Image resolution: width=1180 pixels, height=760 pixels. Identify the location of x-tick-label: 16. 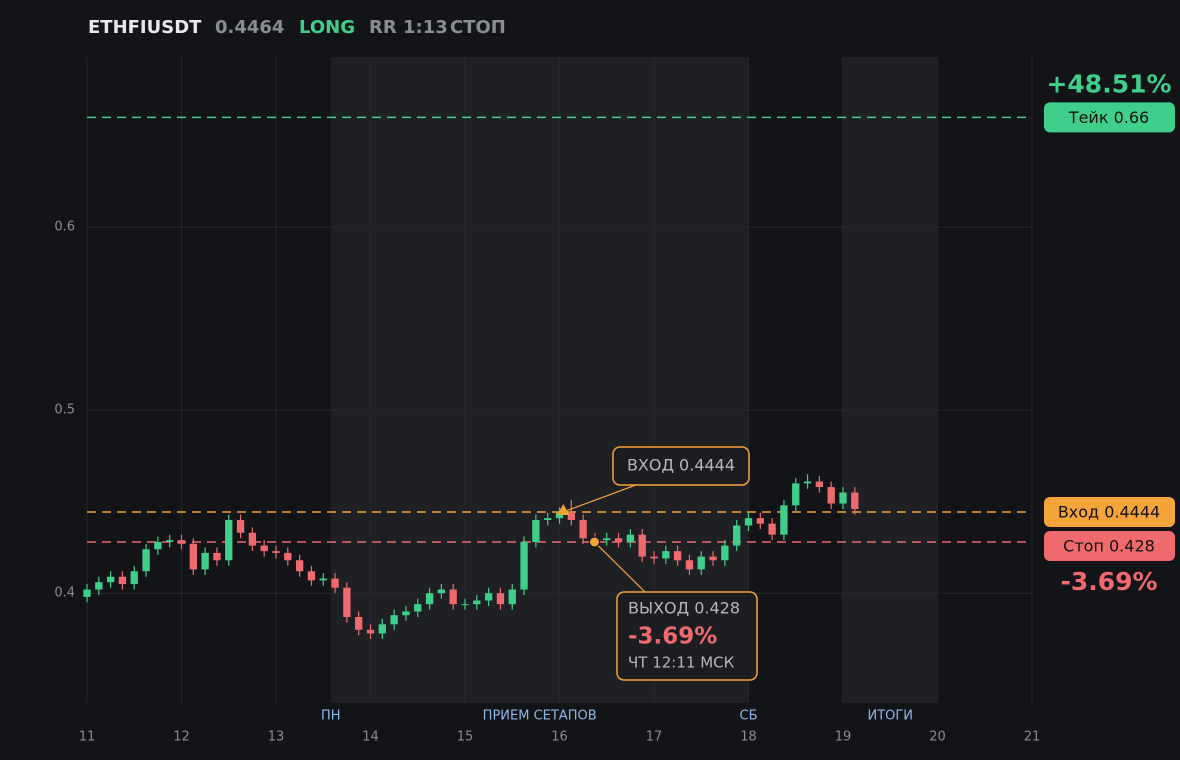
(559, 737).